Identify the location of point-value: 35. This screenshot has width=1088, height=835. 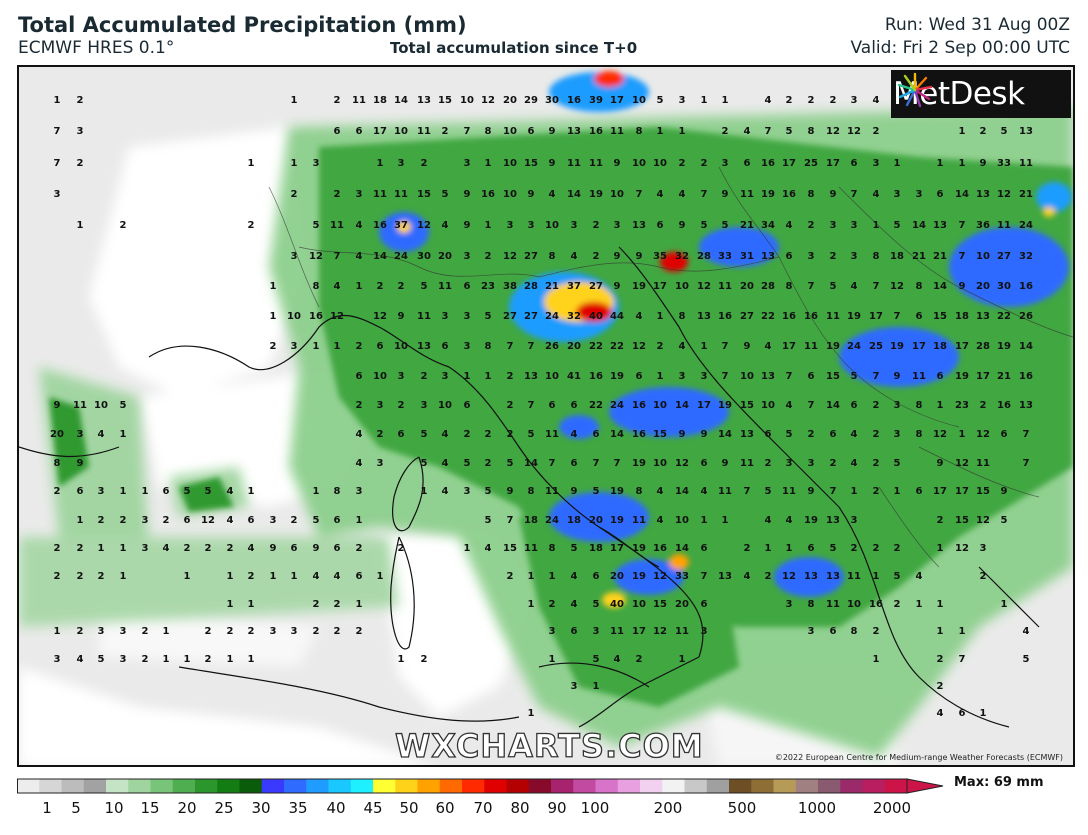
(660, 256).